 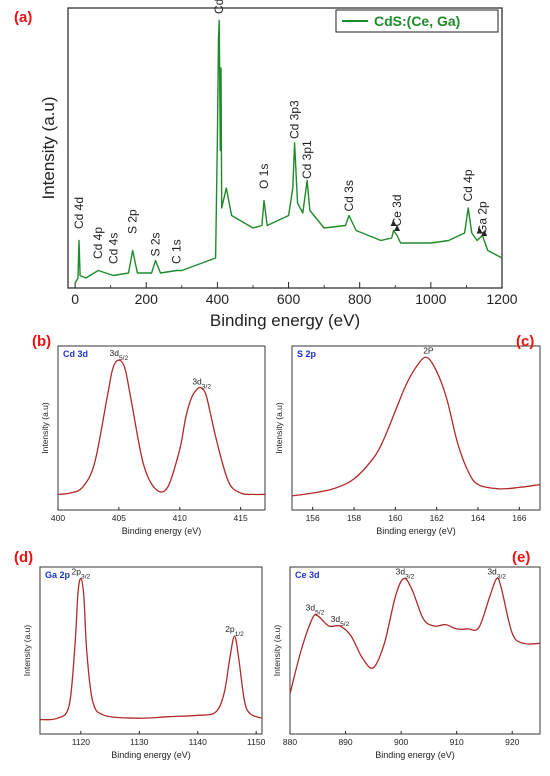 What do you see at coordinates (354, 518) in the screenshot?
I see `x-tick-label: 158` at bounding box center [354, 518].